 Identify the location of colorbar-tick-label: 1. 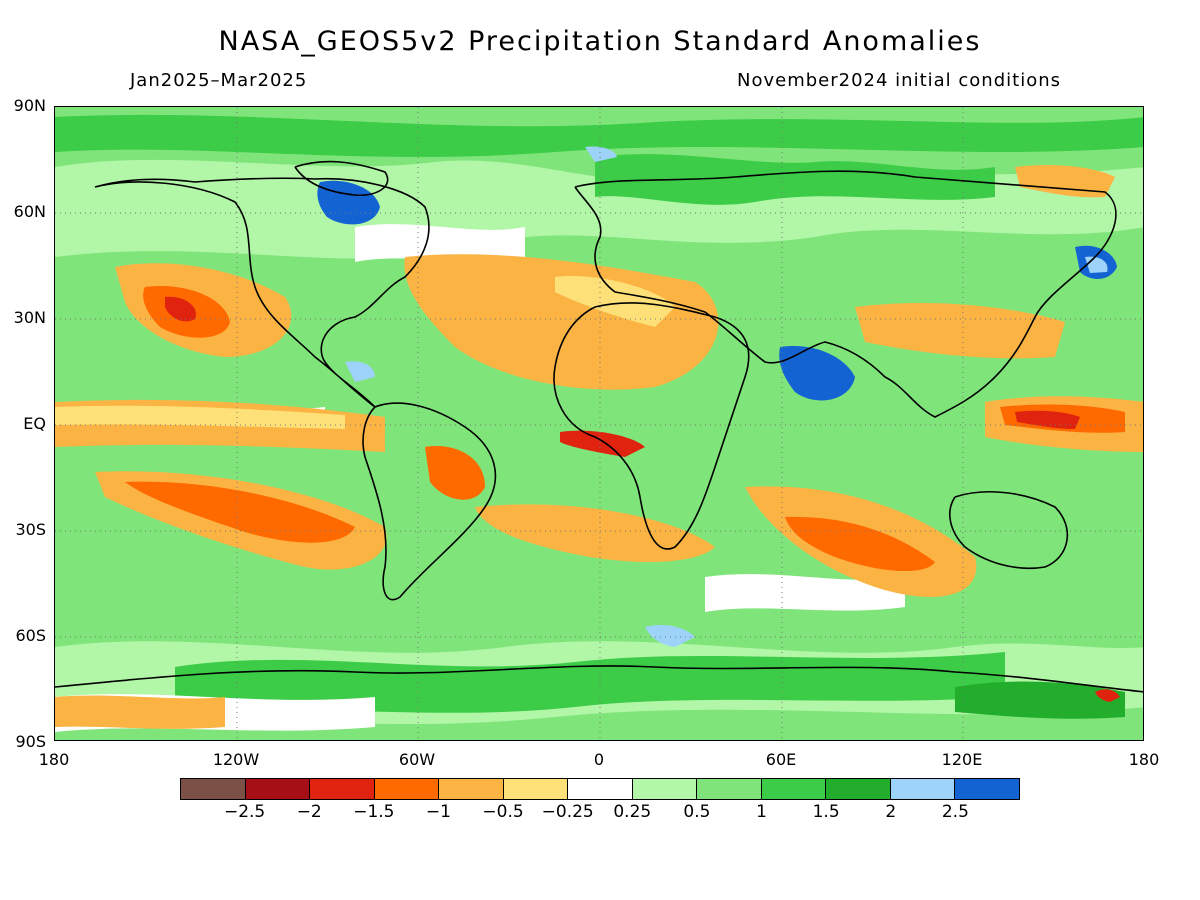
(761, 812).